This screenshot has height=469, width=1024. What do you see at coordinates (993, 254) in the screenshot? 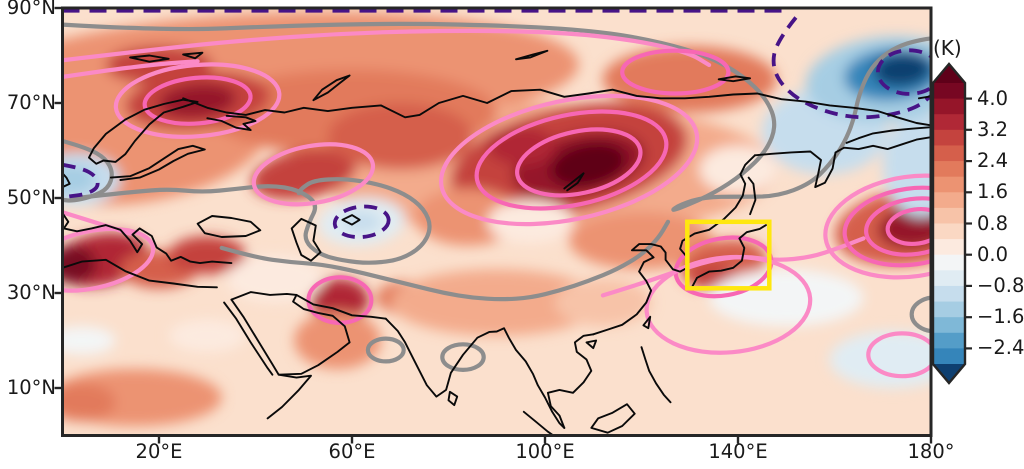
I see `colorbar-tick-label-0.0: 0.0` at bounding box center [993, 254].